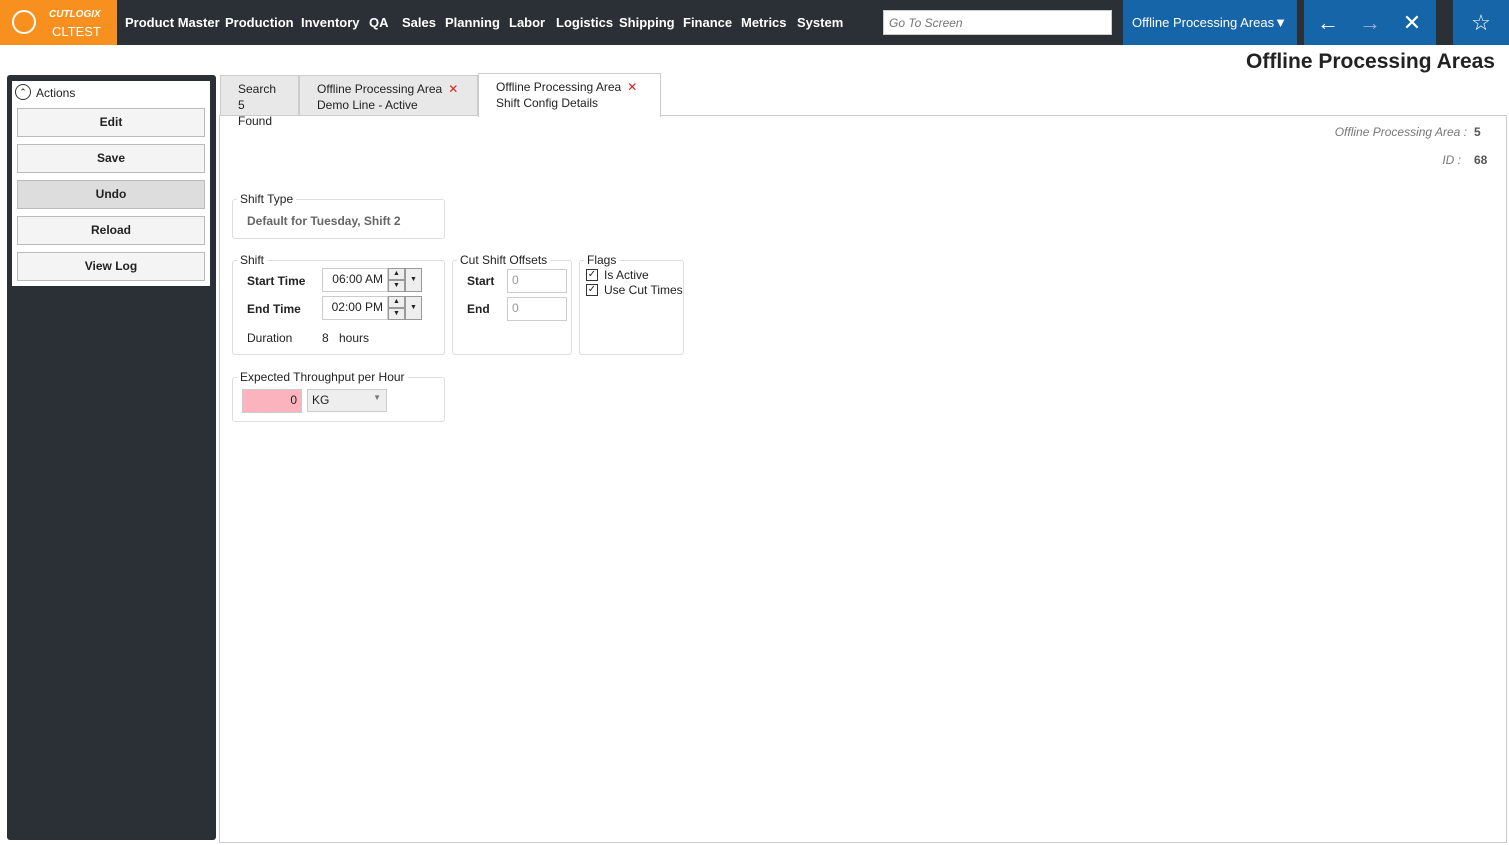 This screenshot has height=845, width=1509. I want to click on nav-qa: QA, so click(379, 22).